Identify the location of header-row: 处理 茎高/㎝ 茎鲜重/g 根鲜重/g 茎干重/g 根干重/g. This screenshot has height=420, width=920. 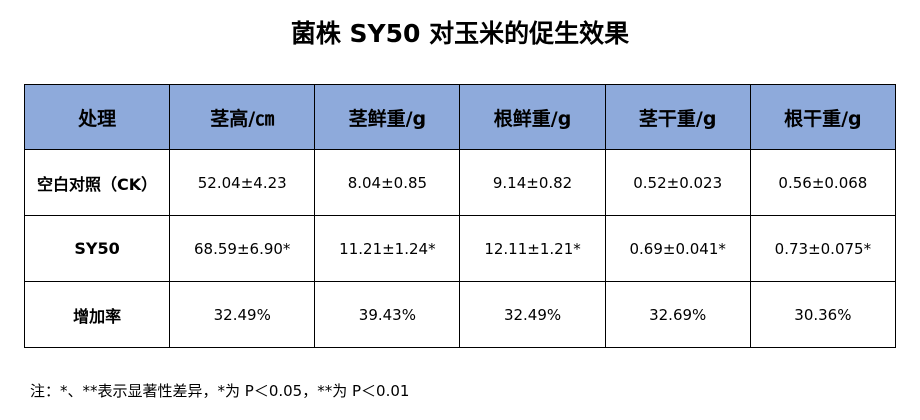
(460, 117).